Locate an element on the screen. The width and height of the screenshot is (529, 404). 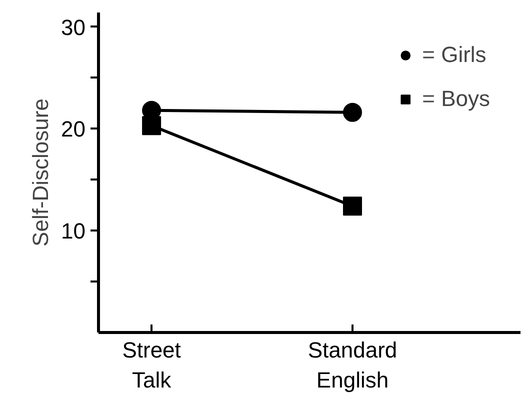
legend-label: = Boys is located at coordinates (456, 99).